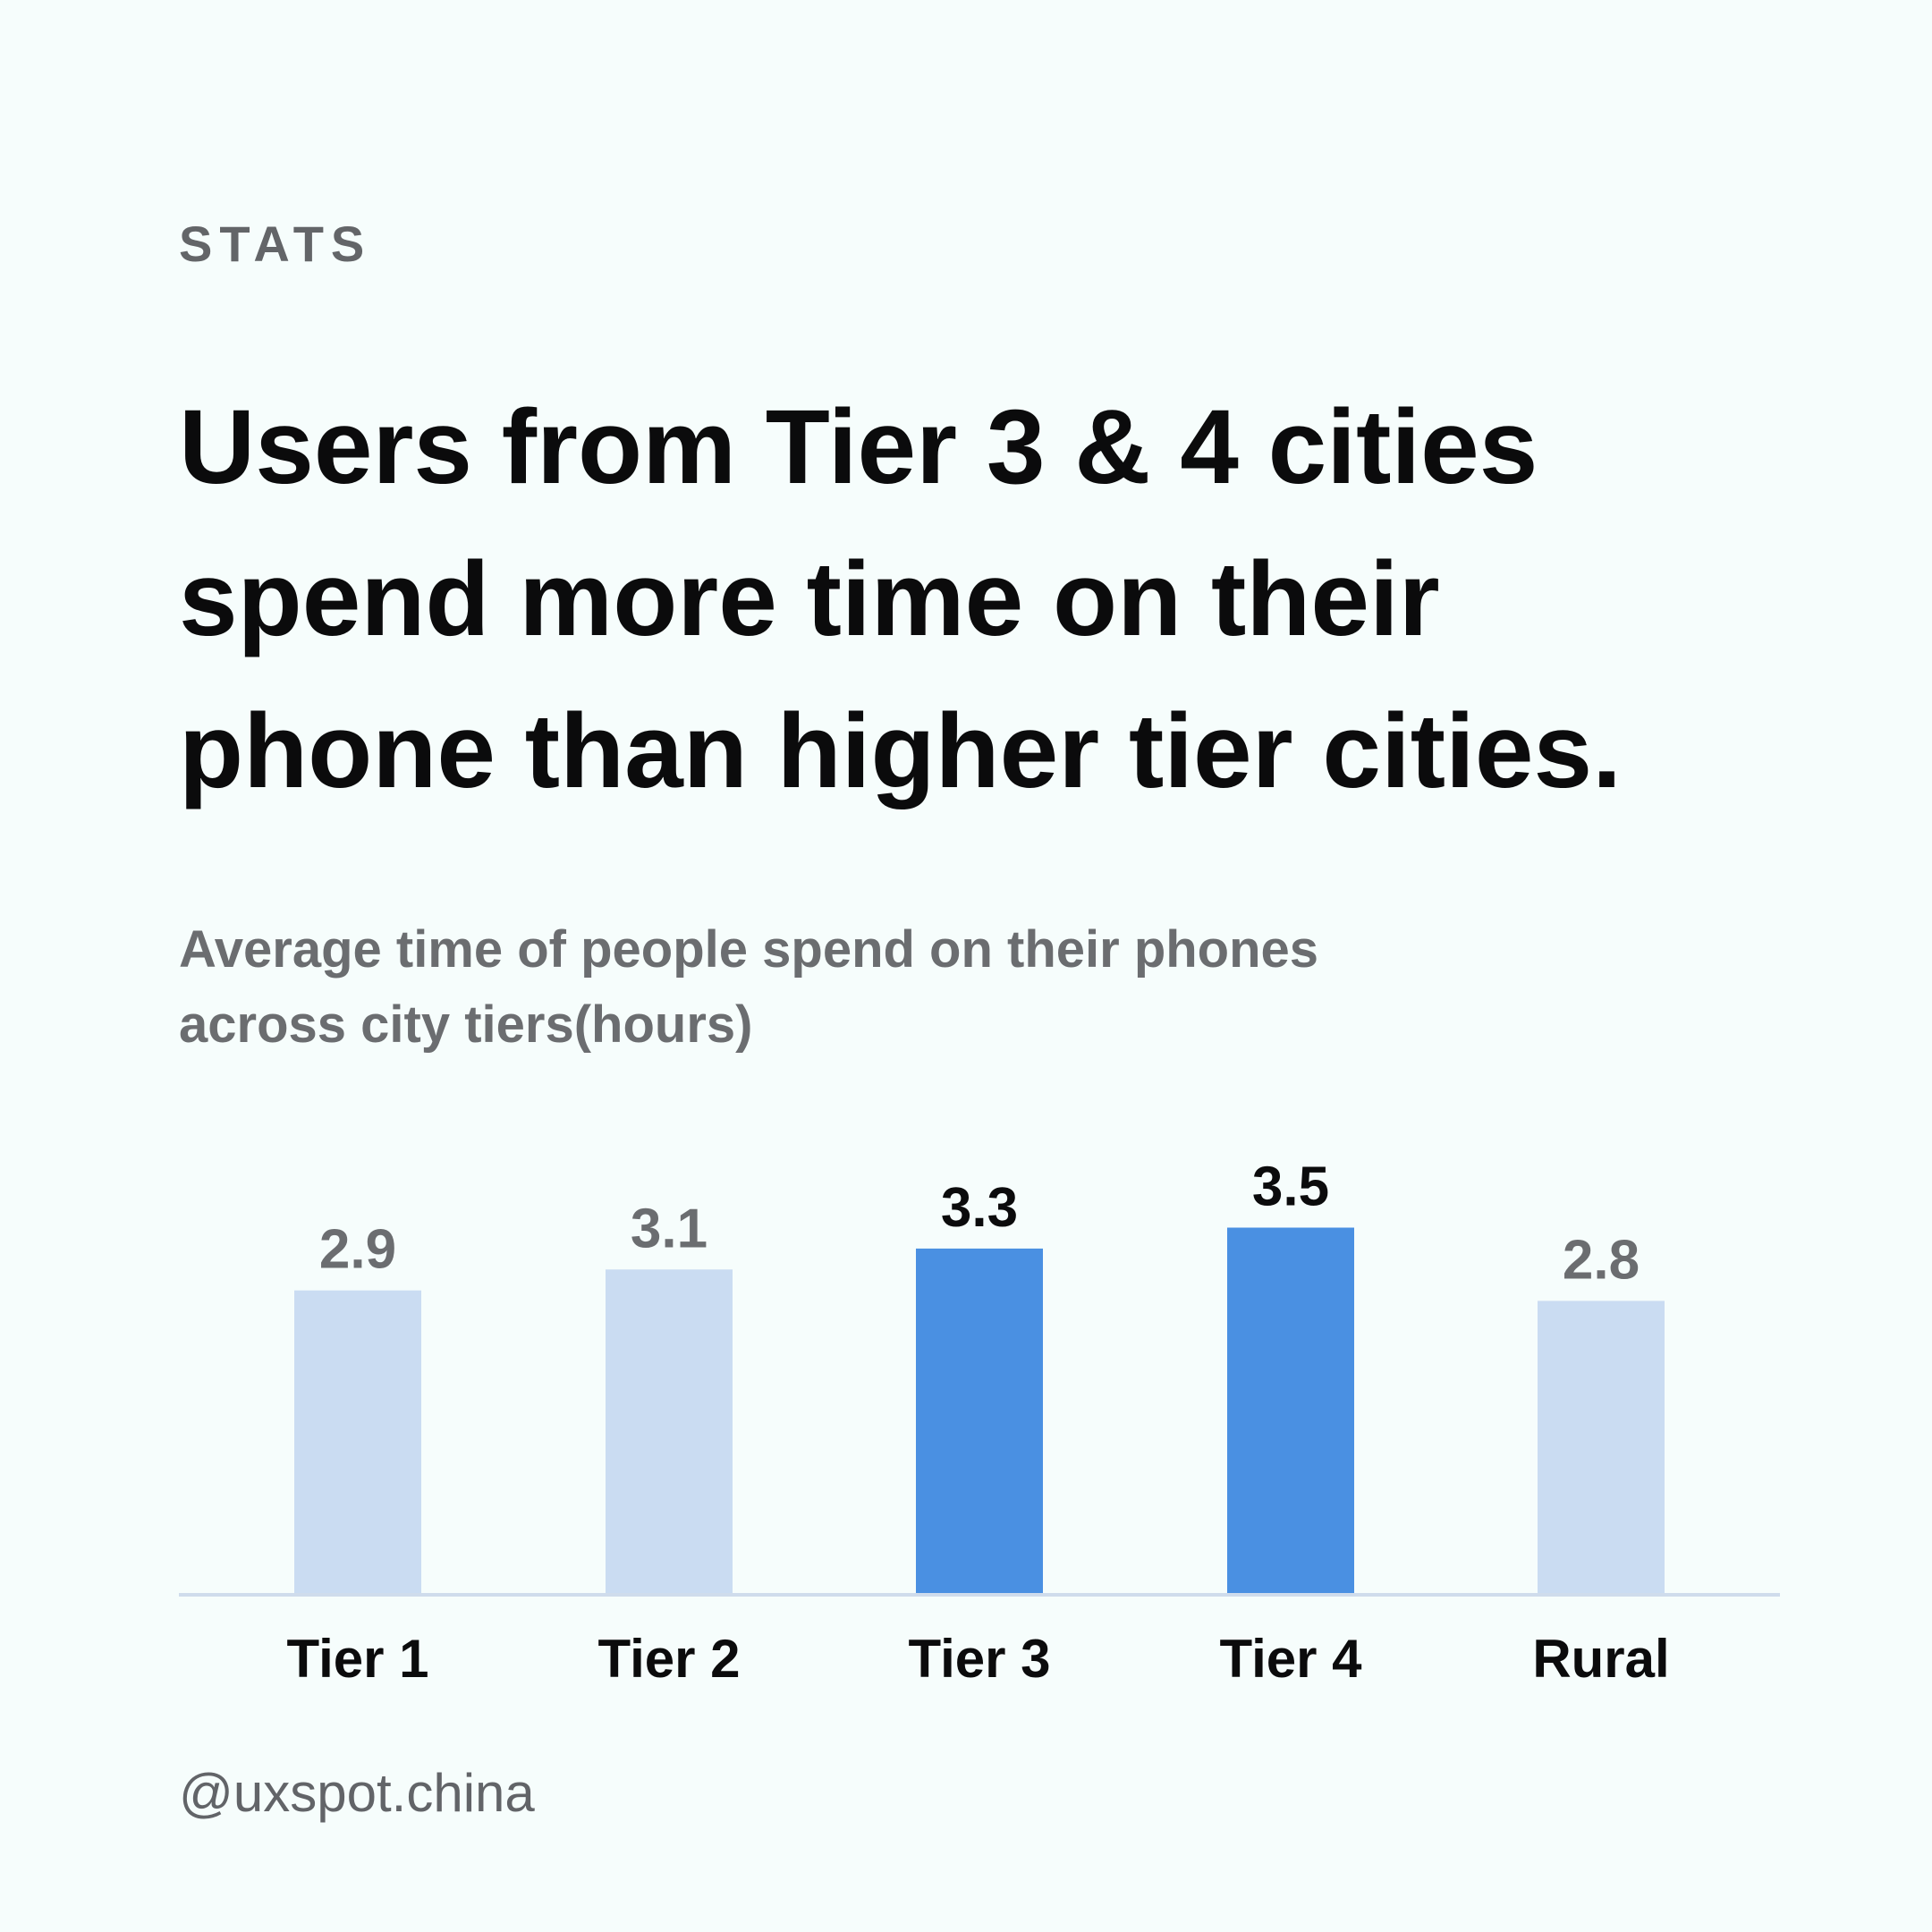 The image size is (1932, 1932). I want to click on value-label: 2.8, so click(1601, 1260).